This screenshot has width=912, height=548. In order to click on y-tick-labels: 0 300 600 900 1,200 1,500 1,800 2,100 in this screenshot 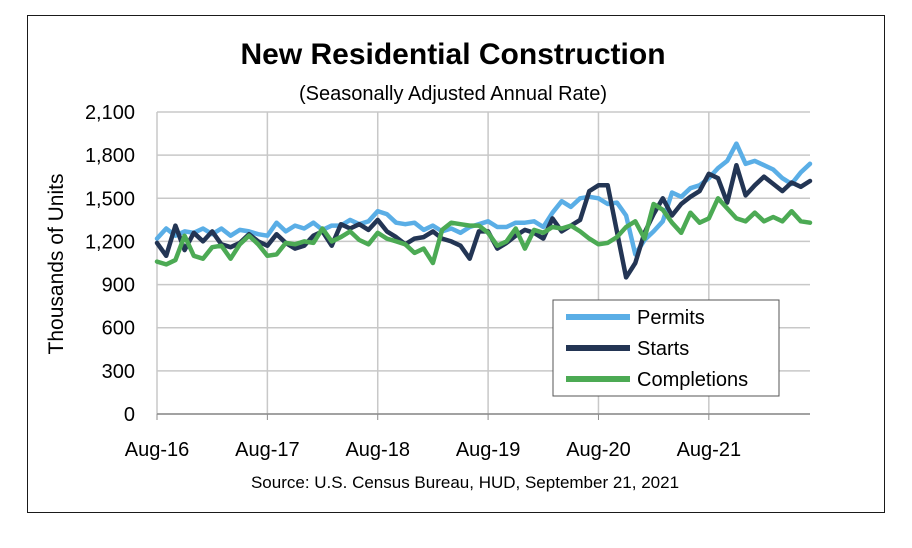, I will do `click(110, 264)`.